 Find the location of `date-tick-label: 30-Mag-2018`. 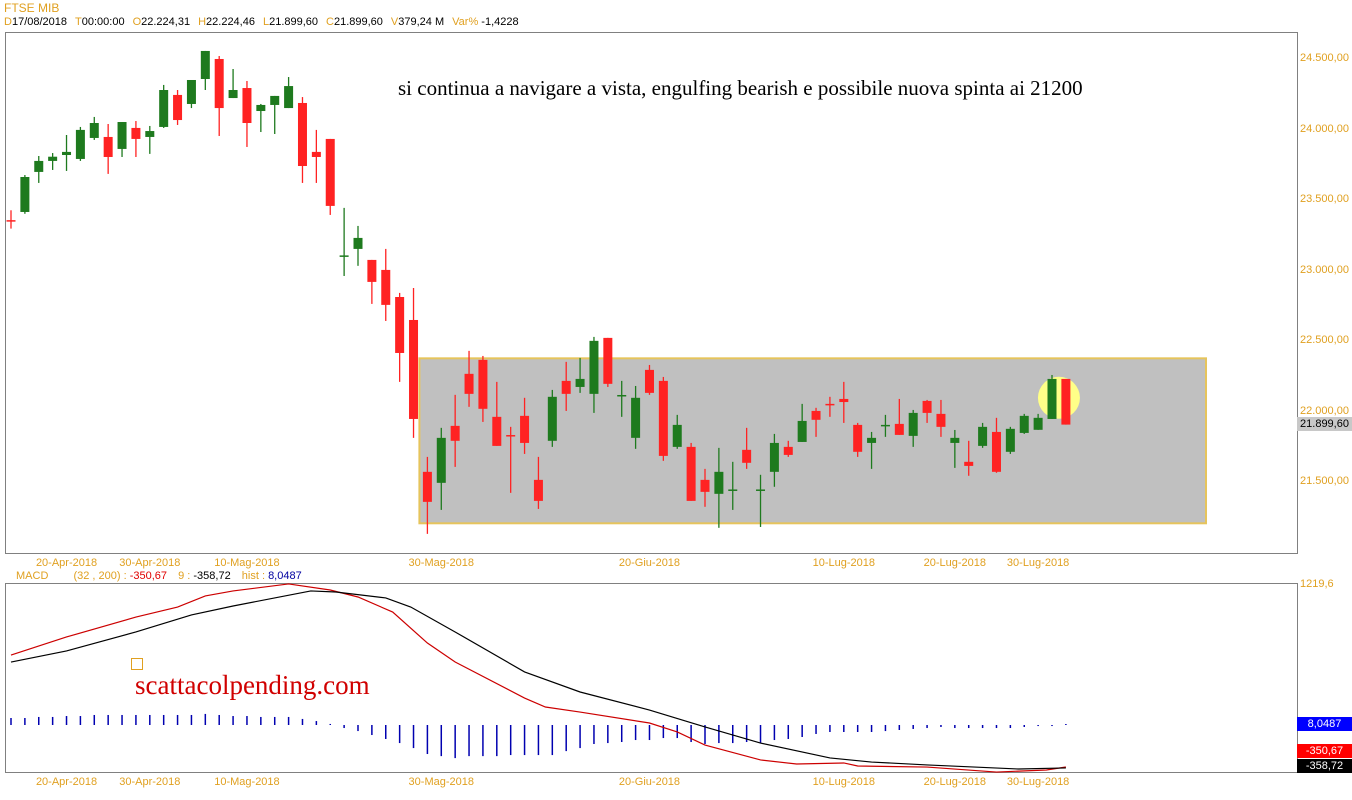

date-tick-label: 30-Mag-2018 is located at coordinates (441, 563).